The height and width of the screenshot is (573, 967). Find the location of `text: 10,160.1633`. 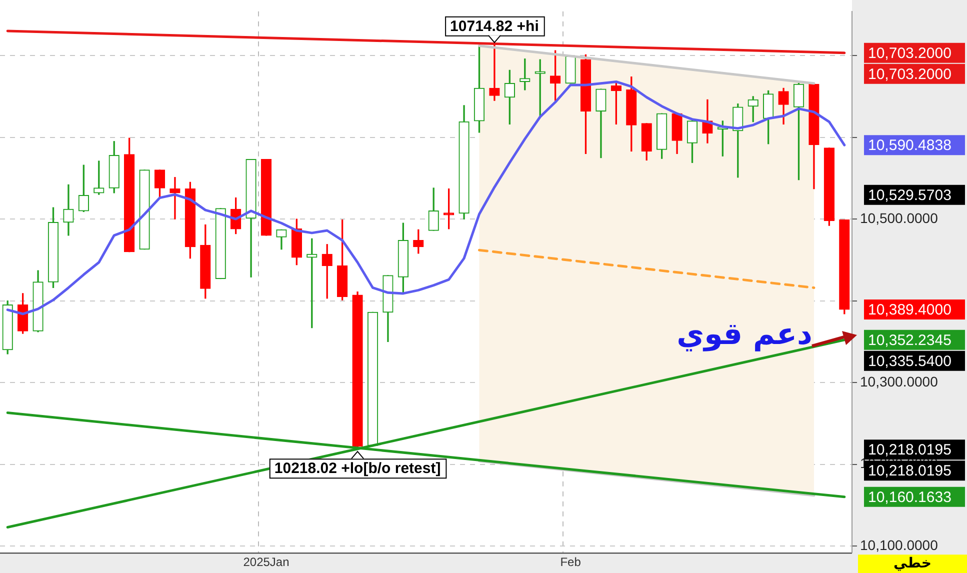

text: 10,160.1633 is located at coordinates (910, 497).